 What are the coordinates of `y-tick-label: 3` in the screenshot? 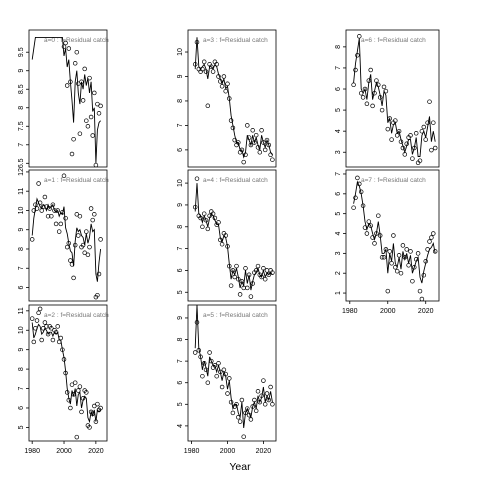 It's located at (338, 253).